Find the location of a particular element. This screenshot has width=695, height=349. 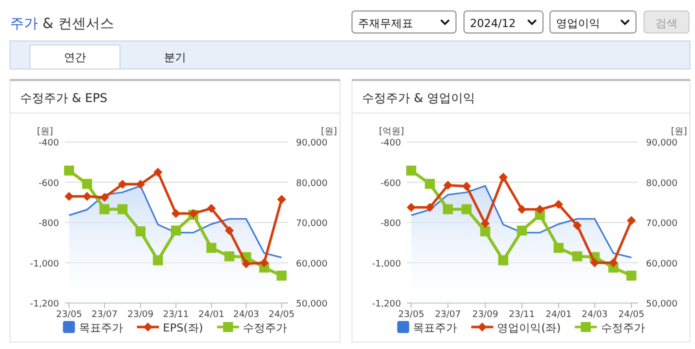

text: 영업이익 is located at coordinates (578, 23).